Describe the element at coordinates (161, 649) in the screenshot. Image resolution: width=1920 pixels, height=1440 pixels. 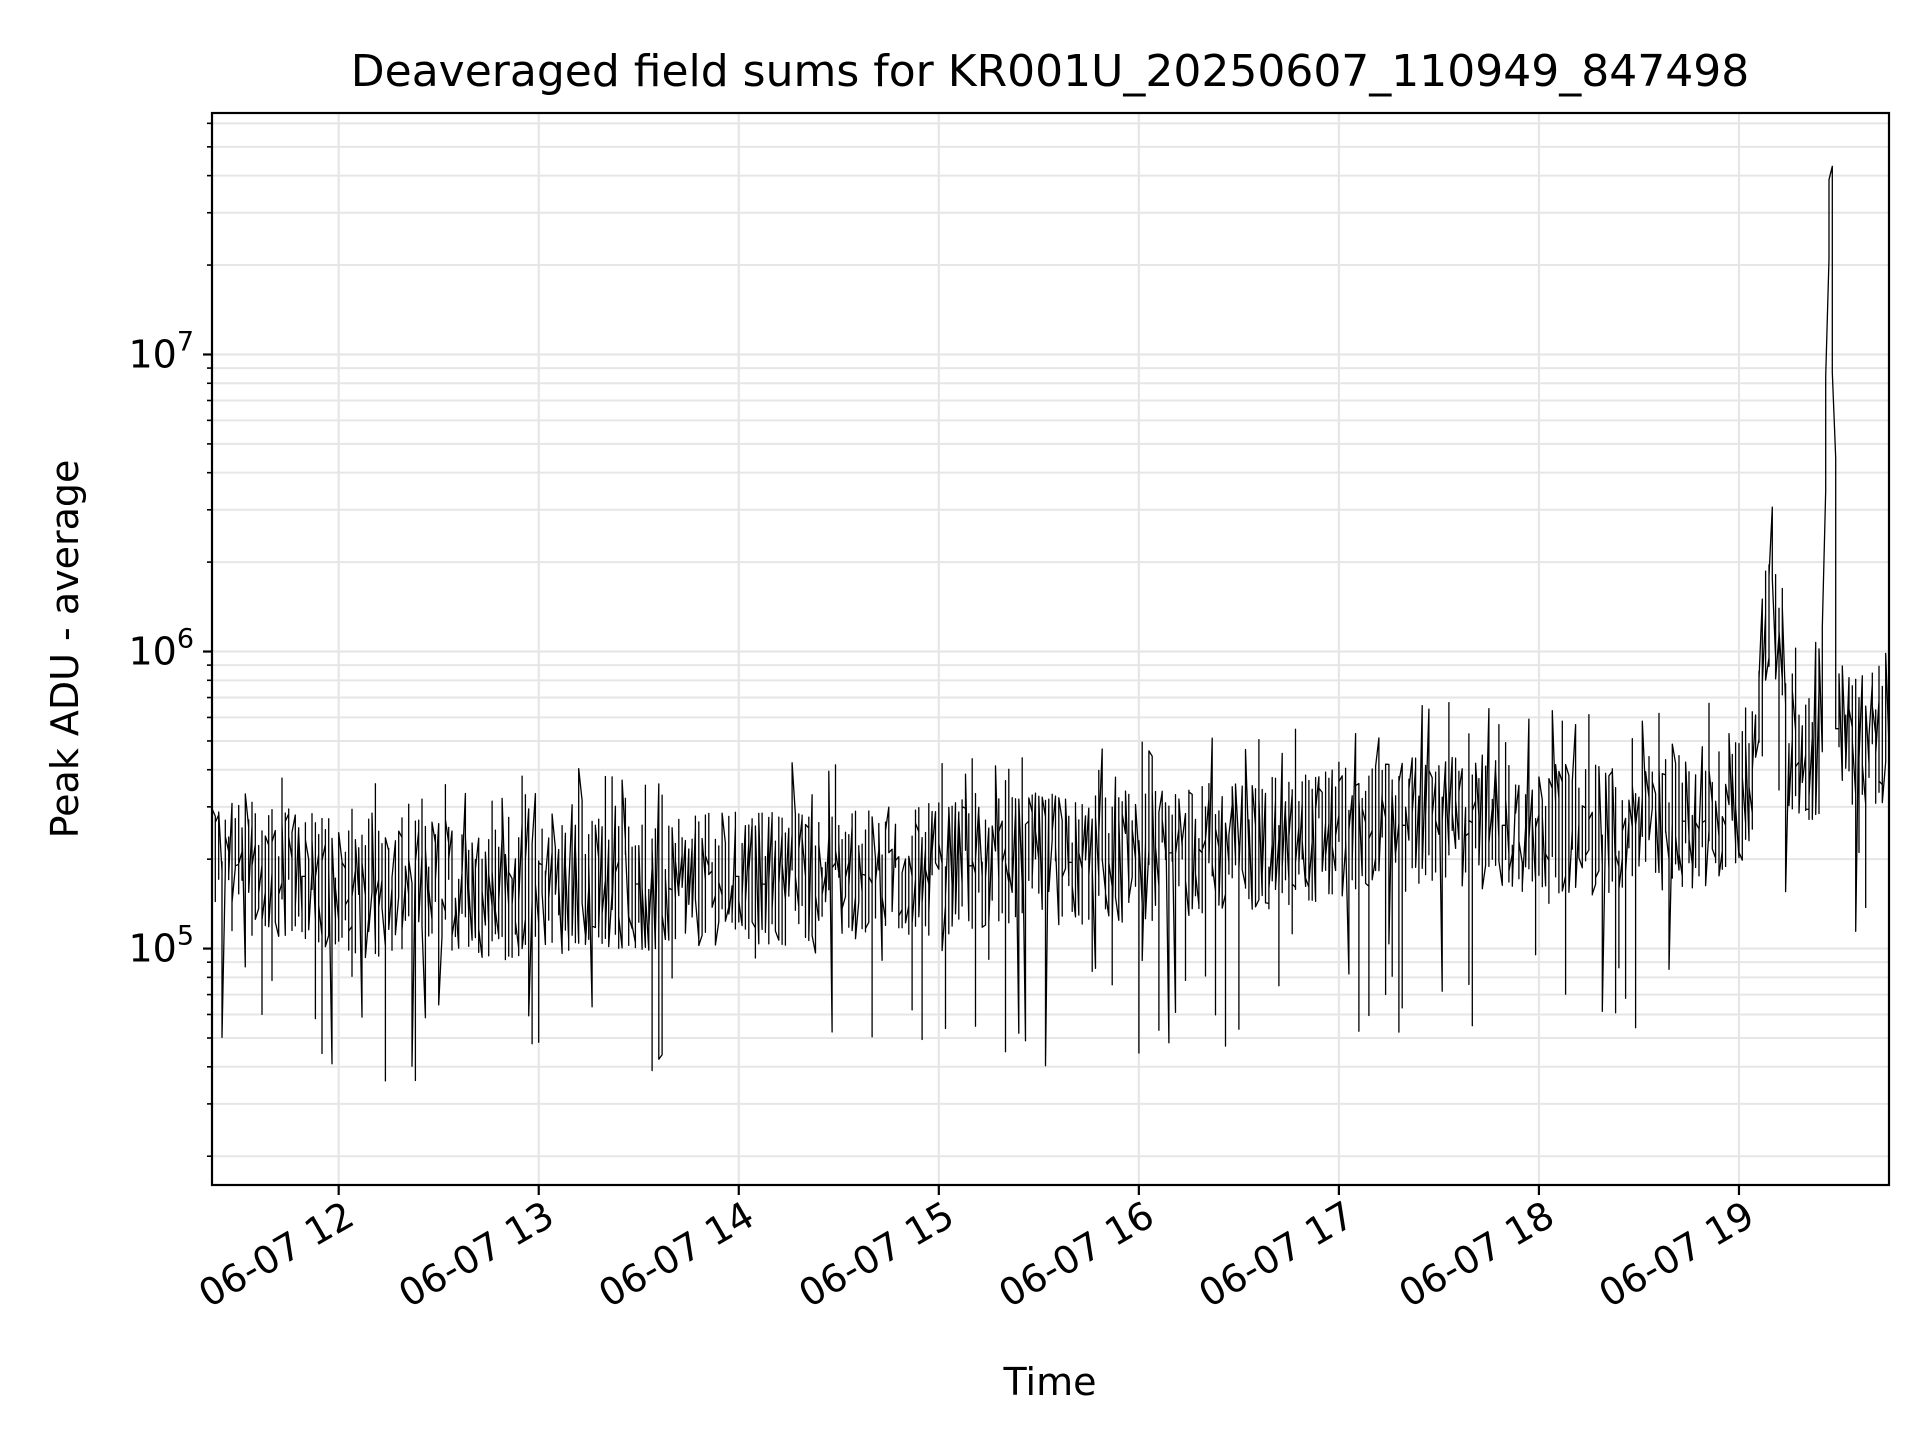
I see `y-tick-label: 106` at that location.